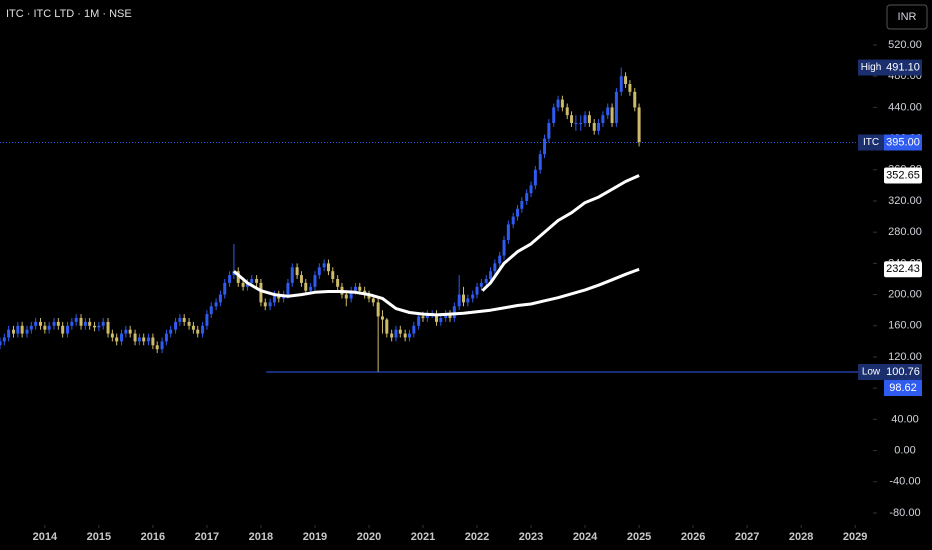 The height and width of the screenshot is (550, 932). Describe the element at coordinates (871, 372) in the screenshot. I see `tag-name: Low` at that location.